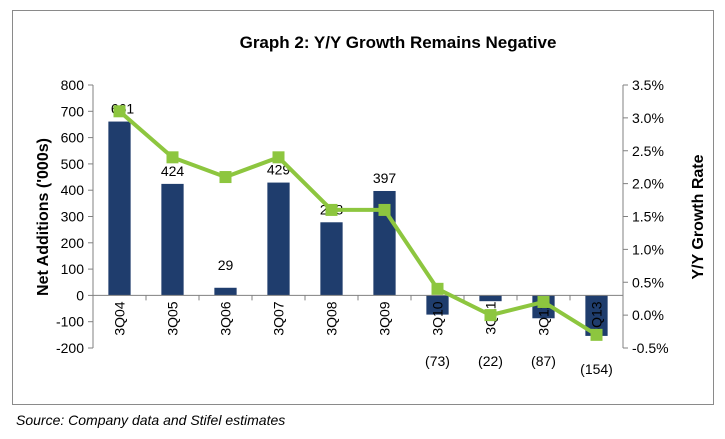 This screenshot has height=439, width=725. I want to click on bar-label-3Q05: 424, so click(173, 171).